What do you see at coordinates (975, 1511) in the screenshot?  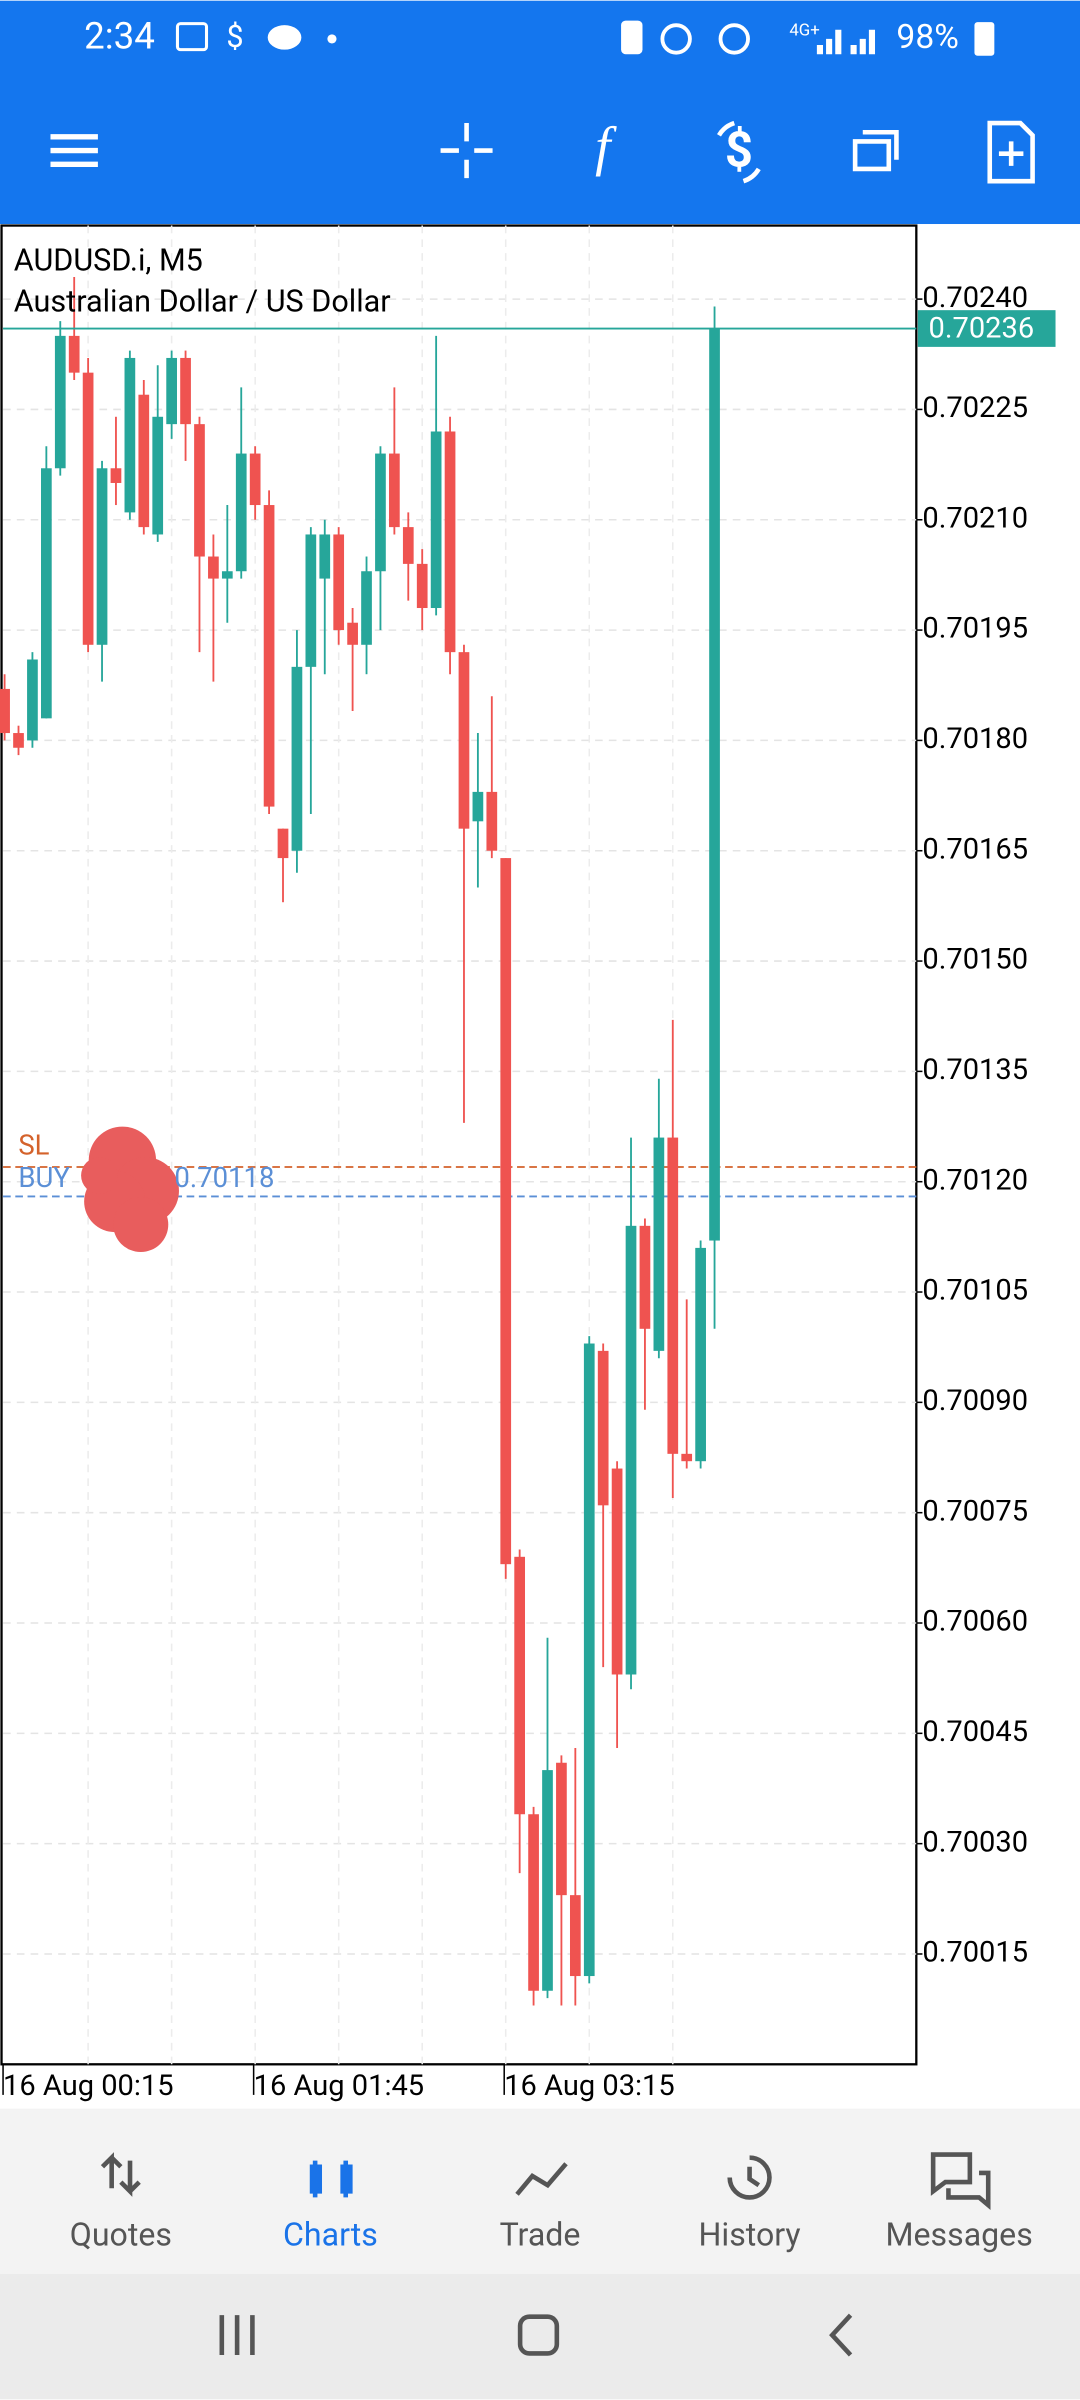 I see `y-tick-label: 0.70075` at bounding box center [975, 1511].